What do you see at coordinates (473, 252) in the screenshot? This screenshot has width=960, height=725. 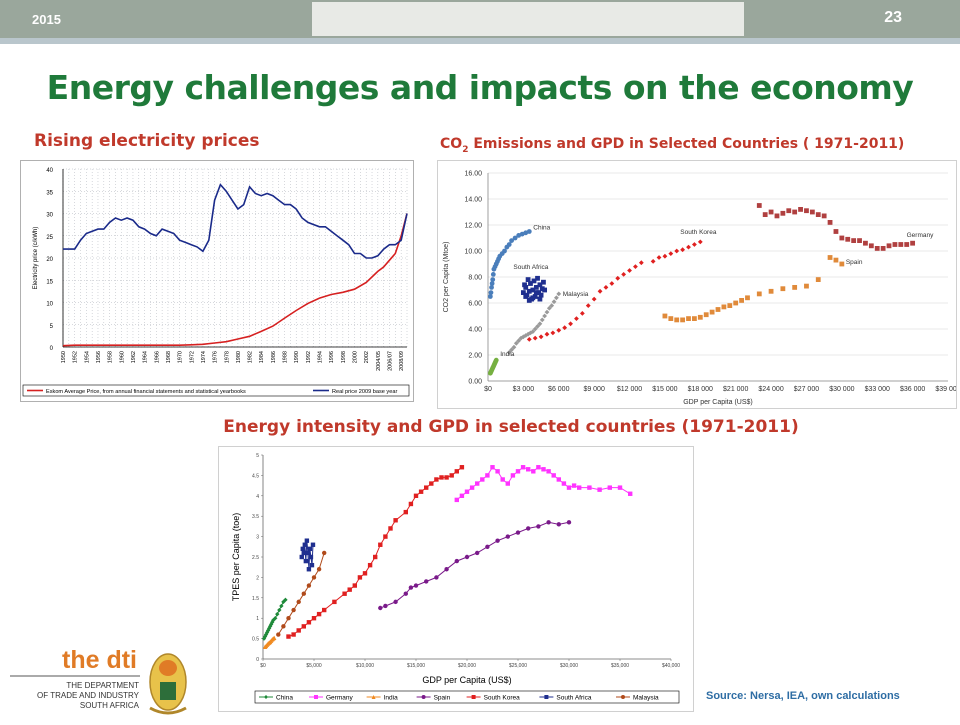 I see `y-tick-label: 10.00` at bounding box center [473, 252].